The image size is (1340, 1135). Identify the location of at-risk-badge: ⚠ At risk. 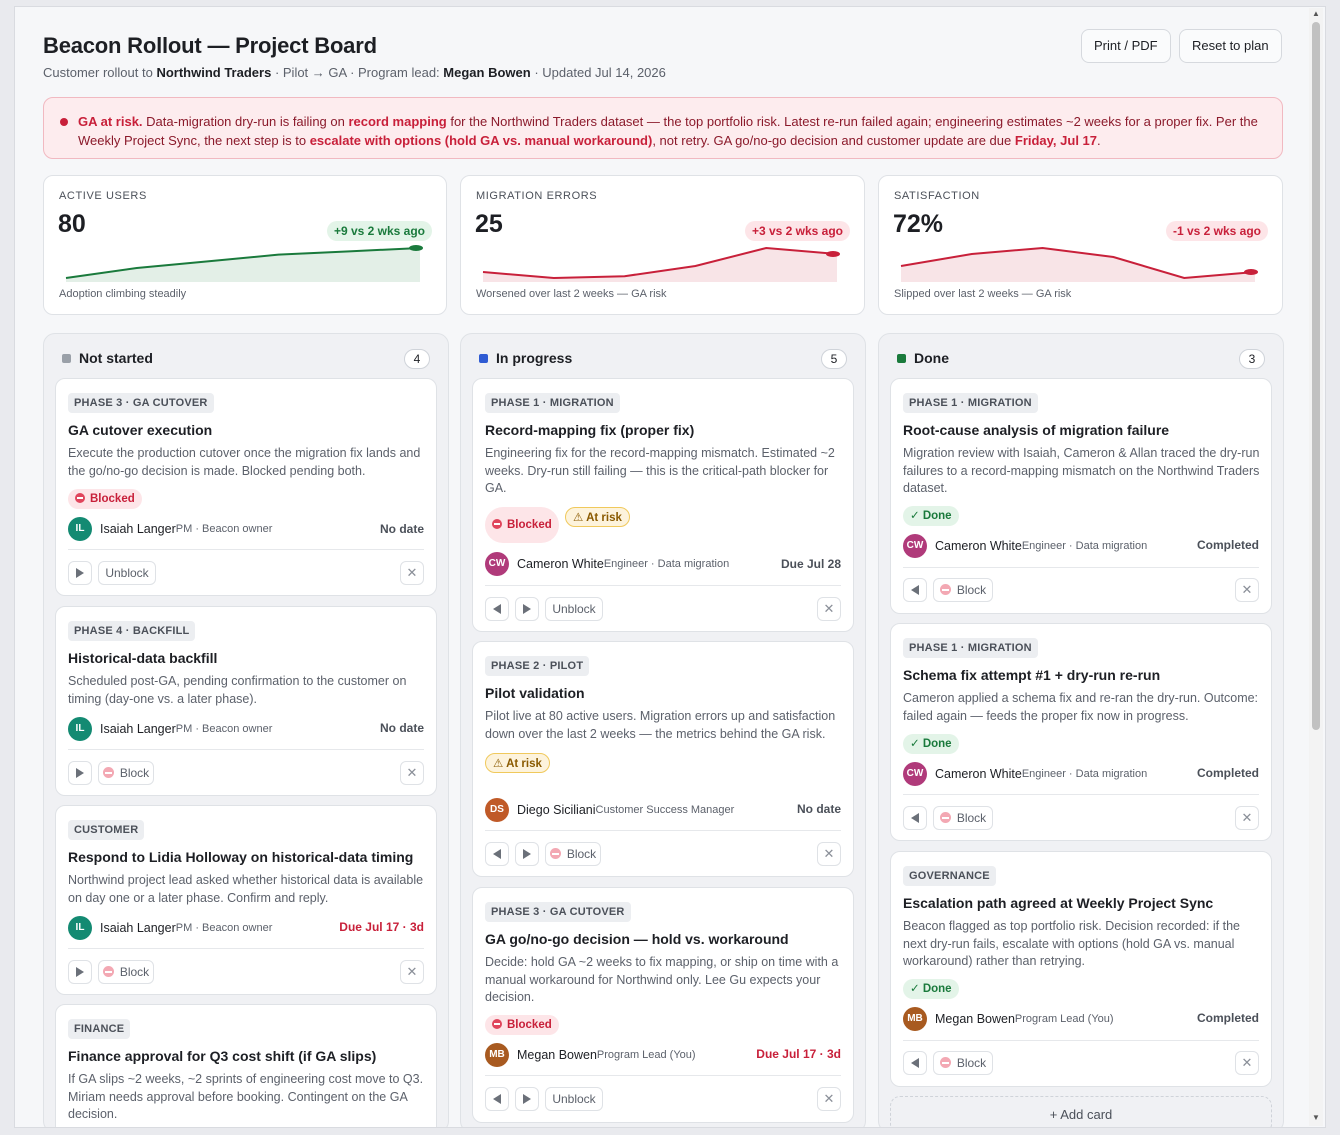
(517, 763).